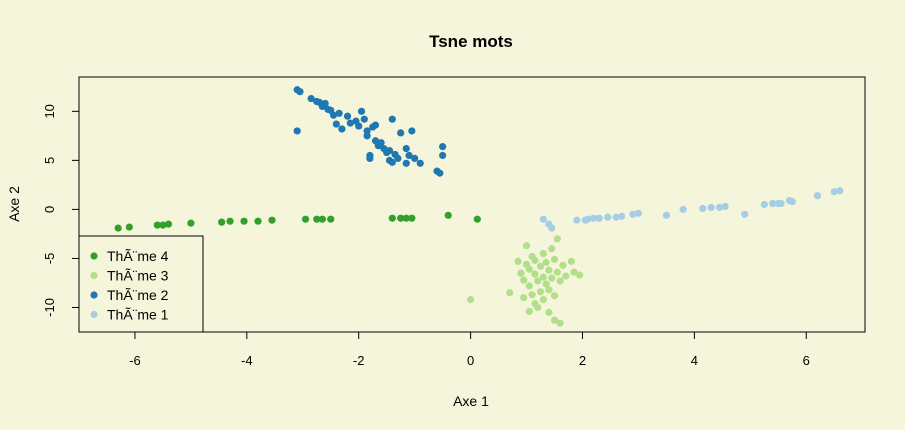  Describe the element at coordinates (470, 360) in the screenshot. I see `x-tick-label: 0` at that location.